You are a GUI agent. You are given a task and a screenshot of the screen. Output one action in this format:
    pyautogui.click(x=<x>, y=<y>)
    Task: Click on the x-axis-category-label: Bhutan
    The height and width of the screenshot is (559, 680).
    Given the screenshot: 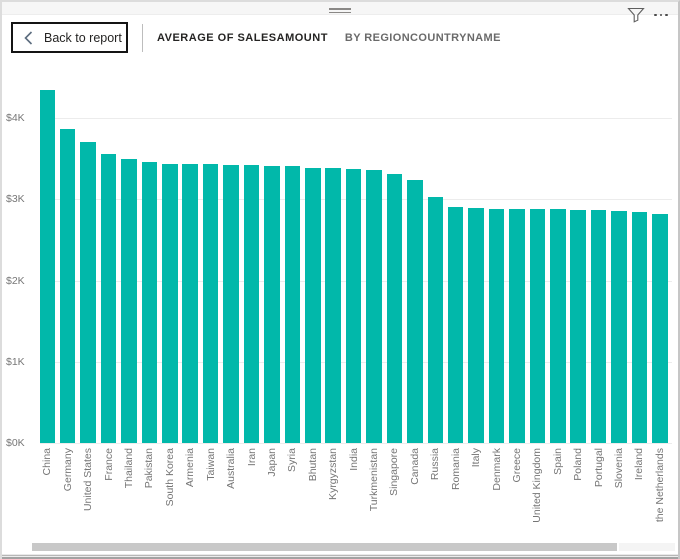 What is the action you would take?
    pyautogui.click(x=312, y=465)
    